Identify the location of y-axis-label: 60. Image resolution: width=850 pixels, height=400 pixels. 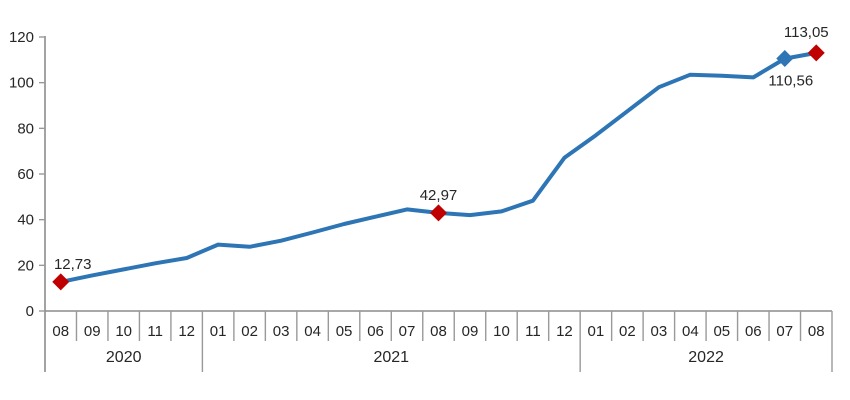
(25, 174).